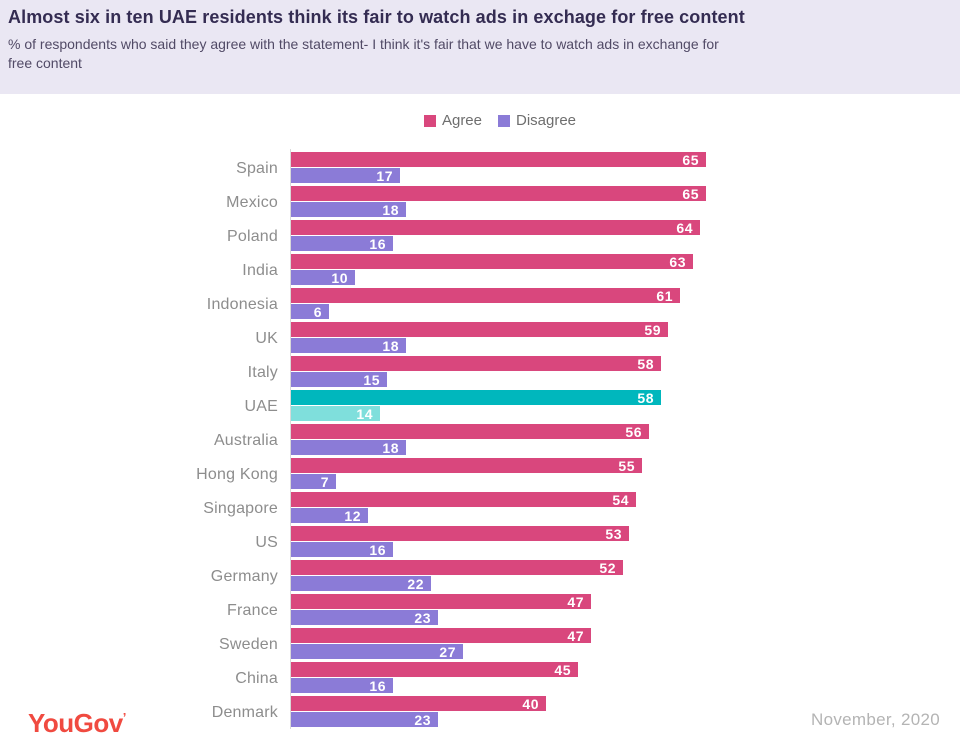 Image resolution: width=960 pixels, height=748 pixels. Describe the element at coordinates (479, 329) in the screenshot. I see `agree-bar: 59` at that location.